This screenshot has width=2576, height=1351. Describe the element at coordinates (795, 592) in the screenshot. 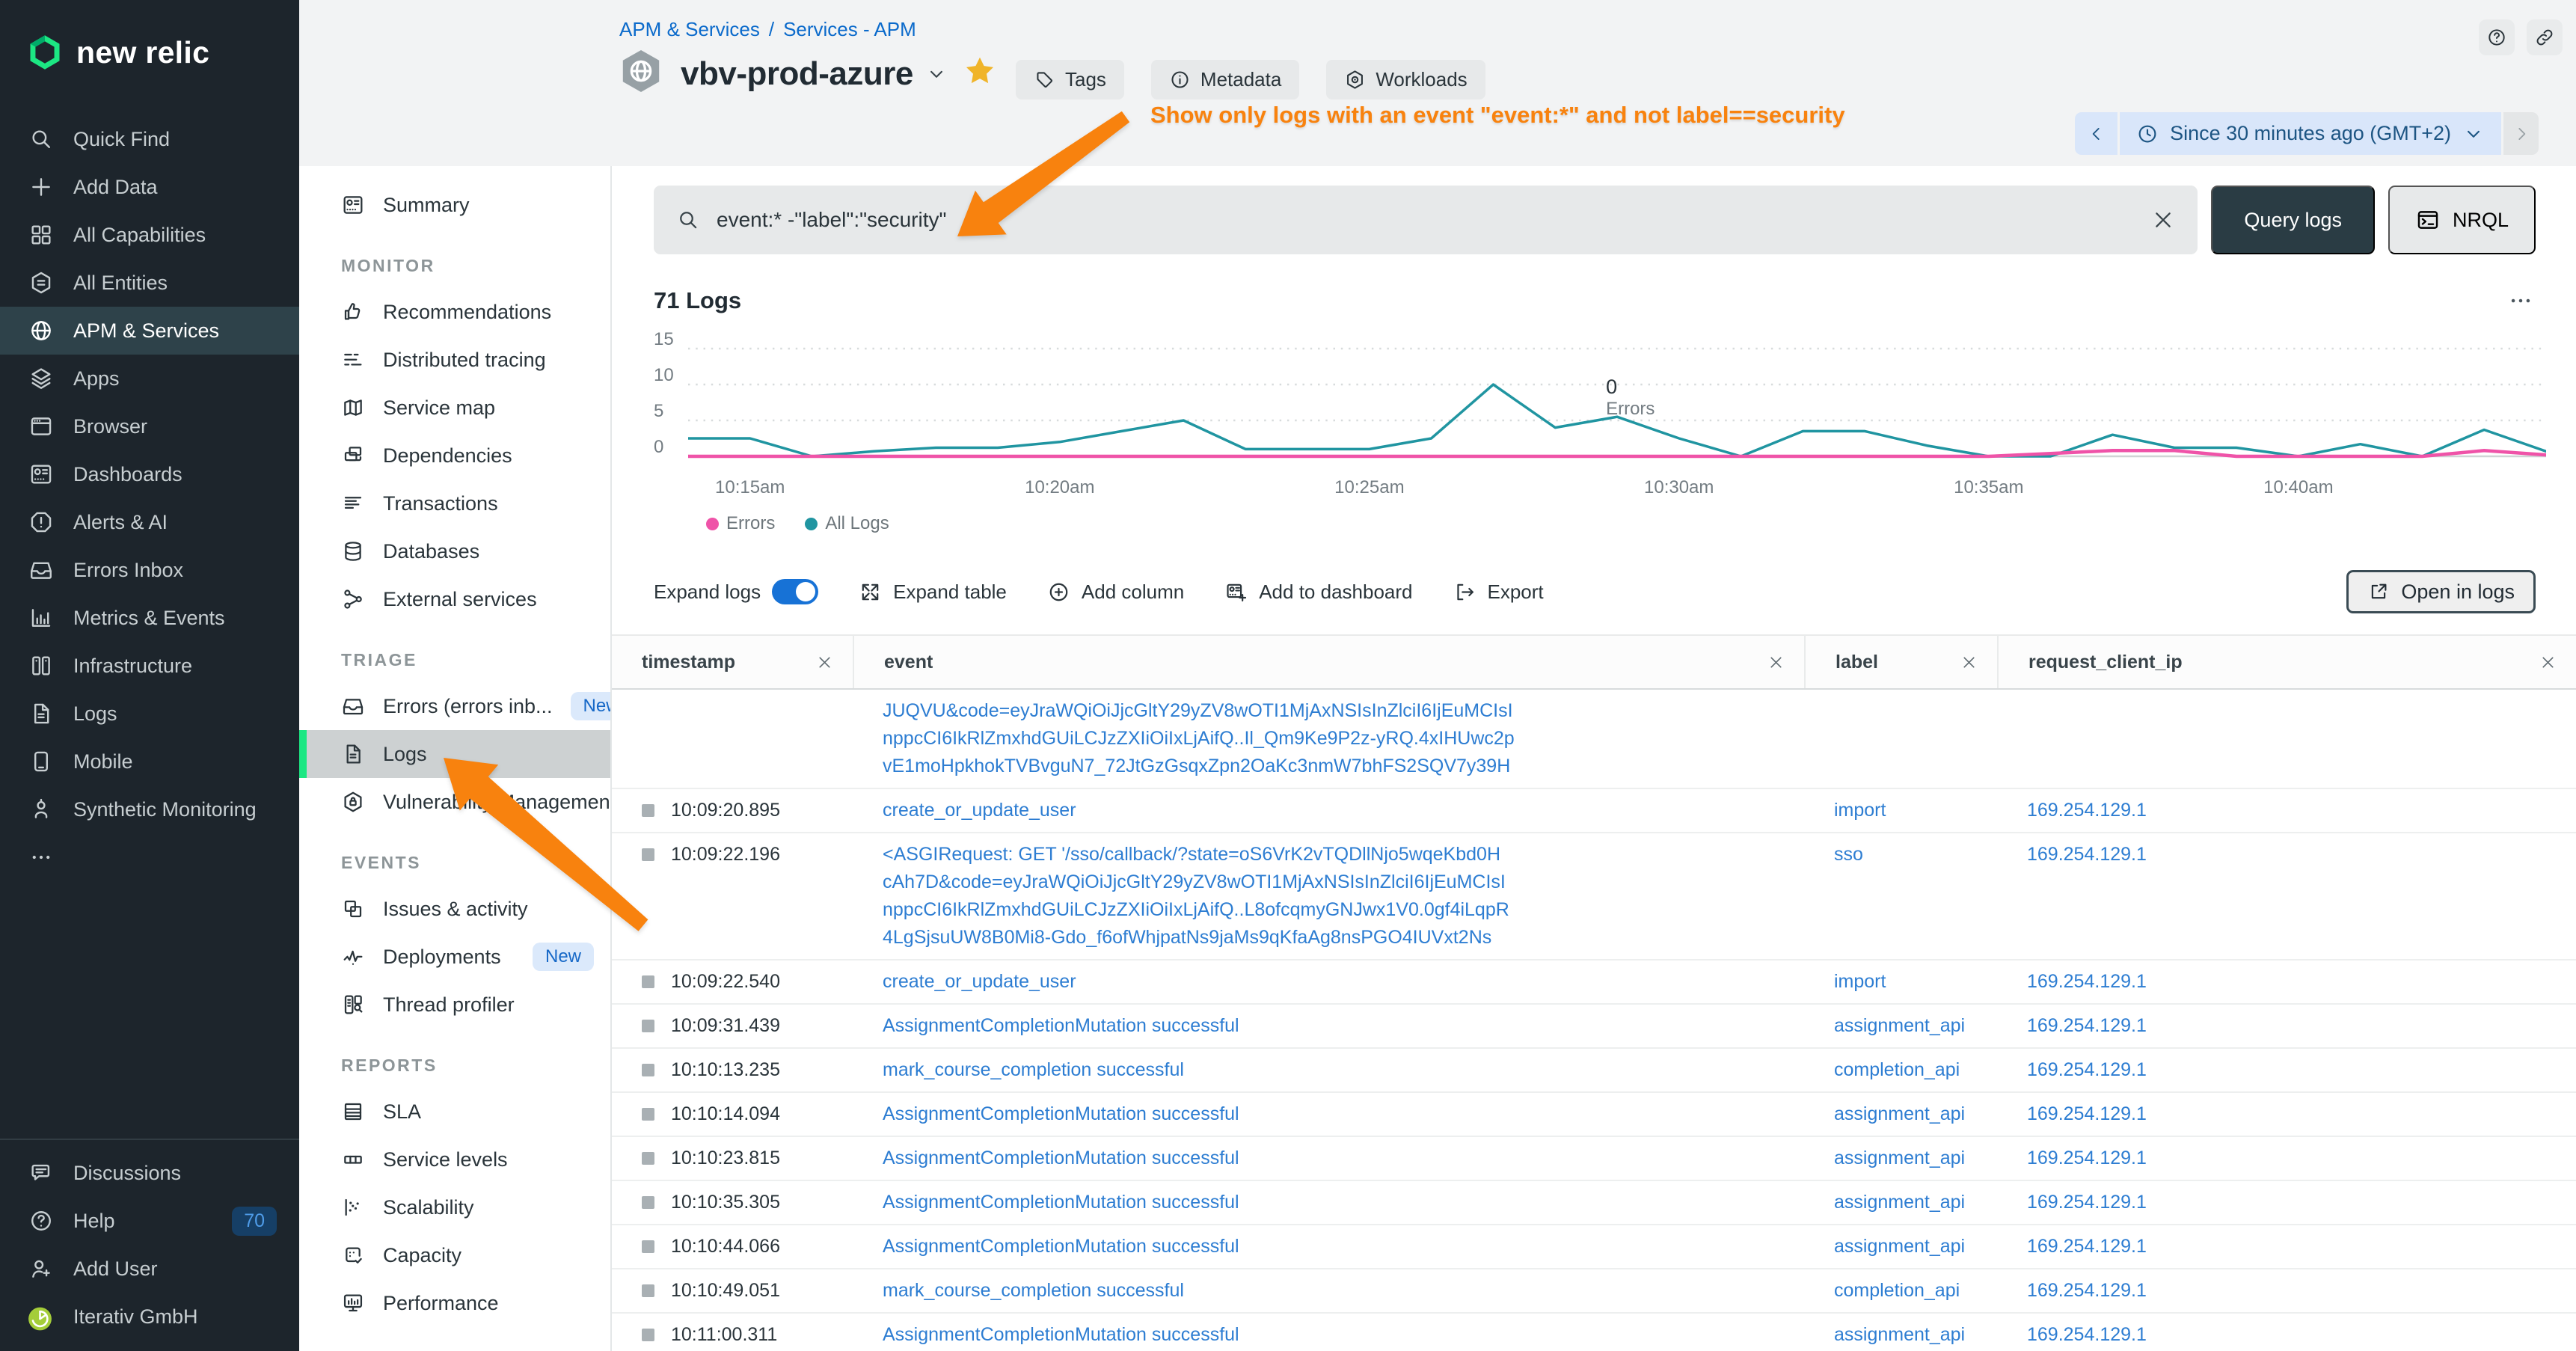

I see `toggle-on-icon` at that location.